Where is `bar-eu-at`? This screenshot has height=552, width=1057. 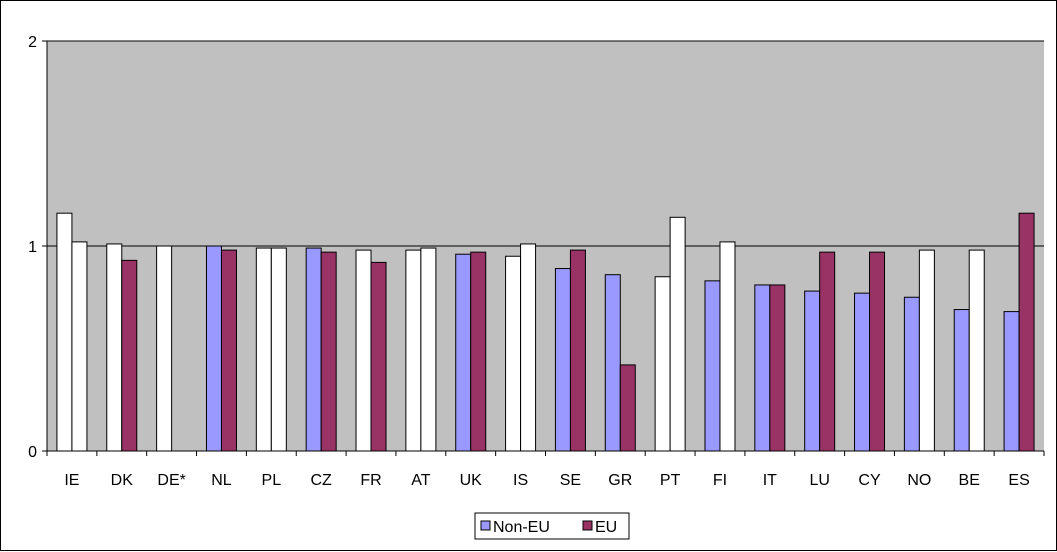 bar-eu-at is located at coordinates (428, 349).